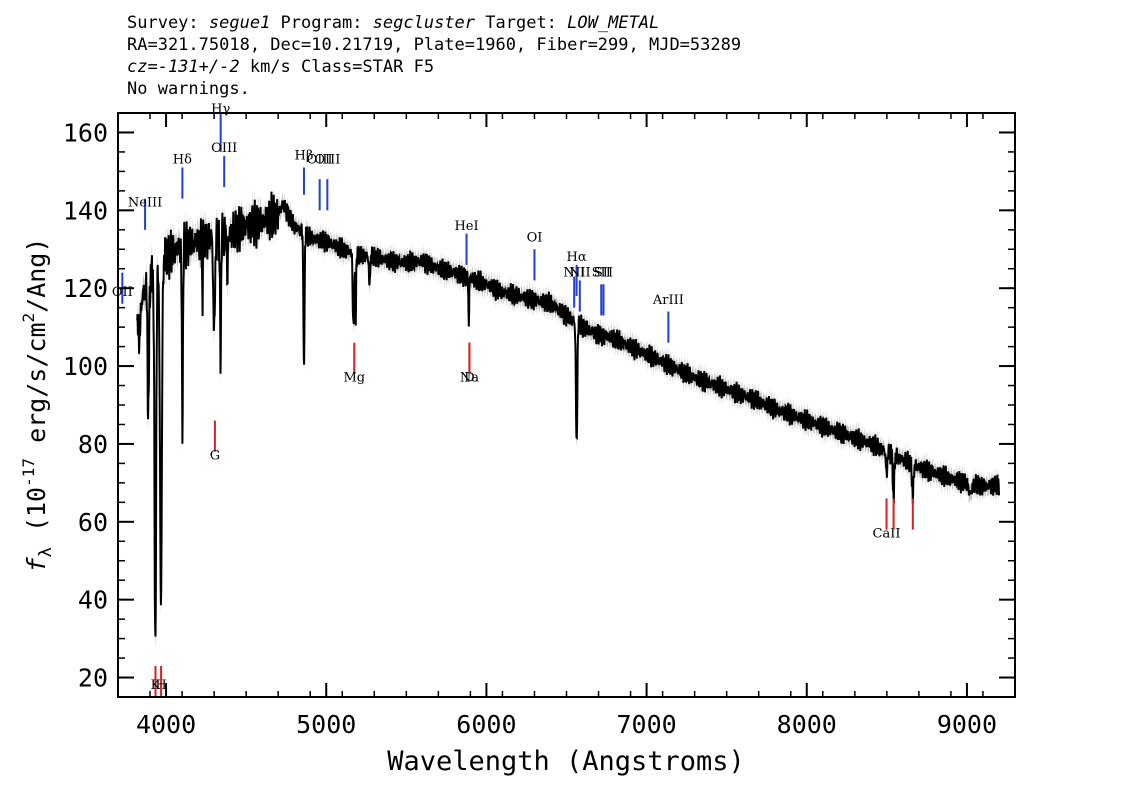  Describe the element at coordinates (168, 23) in the screenshot. I see `survey-label: Survey:` at that location.